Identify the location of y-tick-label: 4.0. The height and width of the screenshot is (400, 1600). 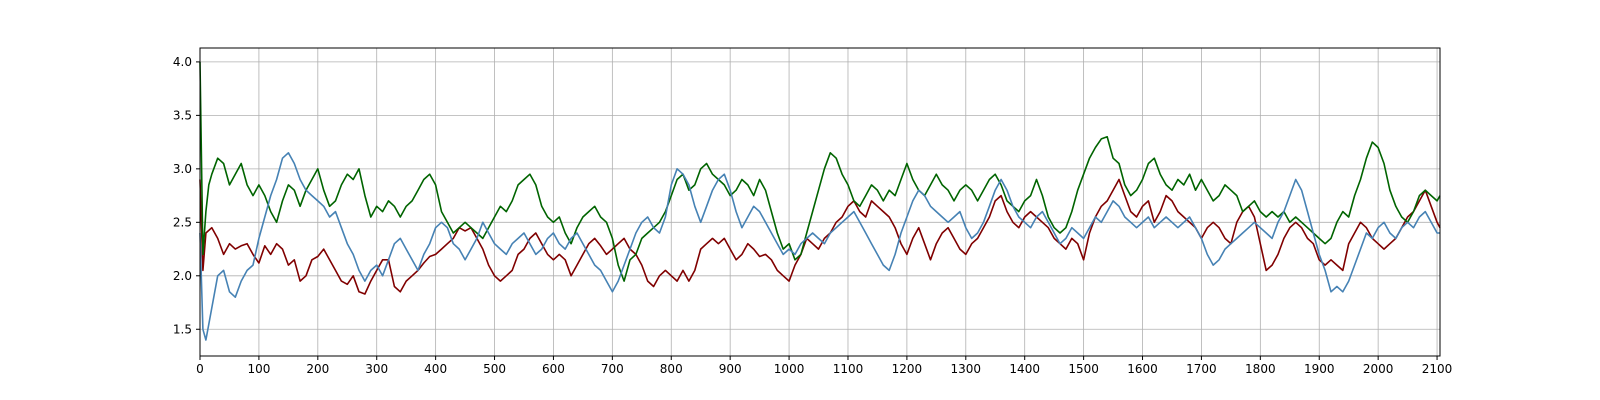
(182, 62).